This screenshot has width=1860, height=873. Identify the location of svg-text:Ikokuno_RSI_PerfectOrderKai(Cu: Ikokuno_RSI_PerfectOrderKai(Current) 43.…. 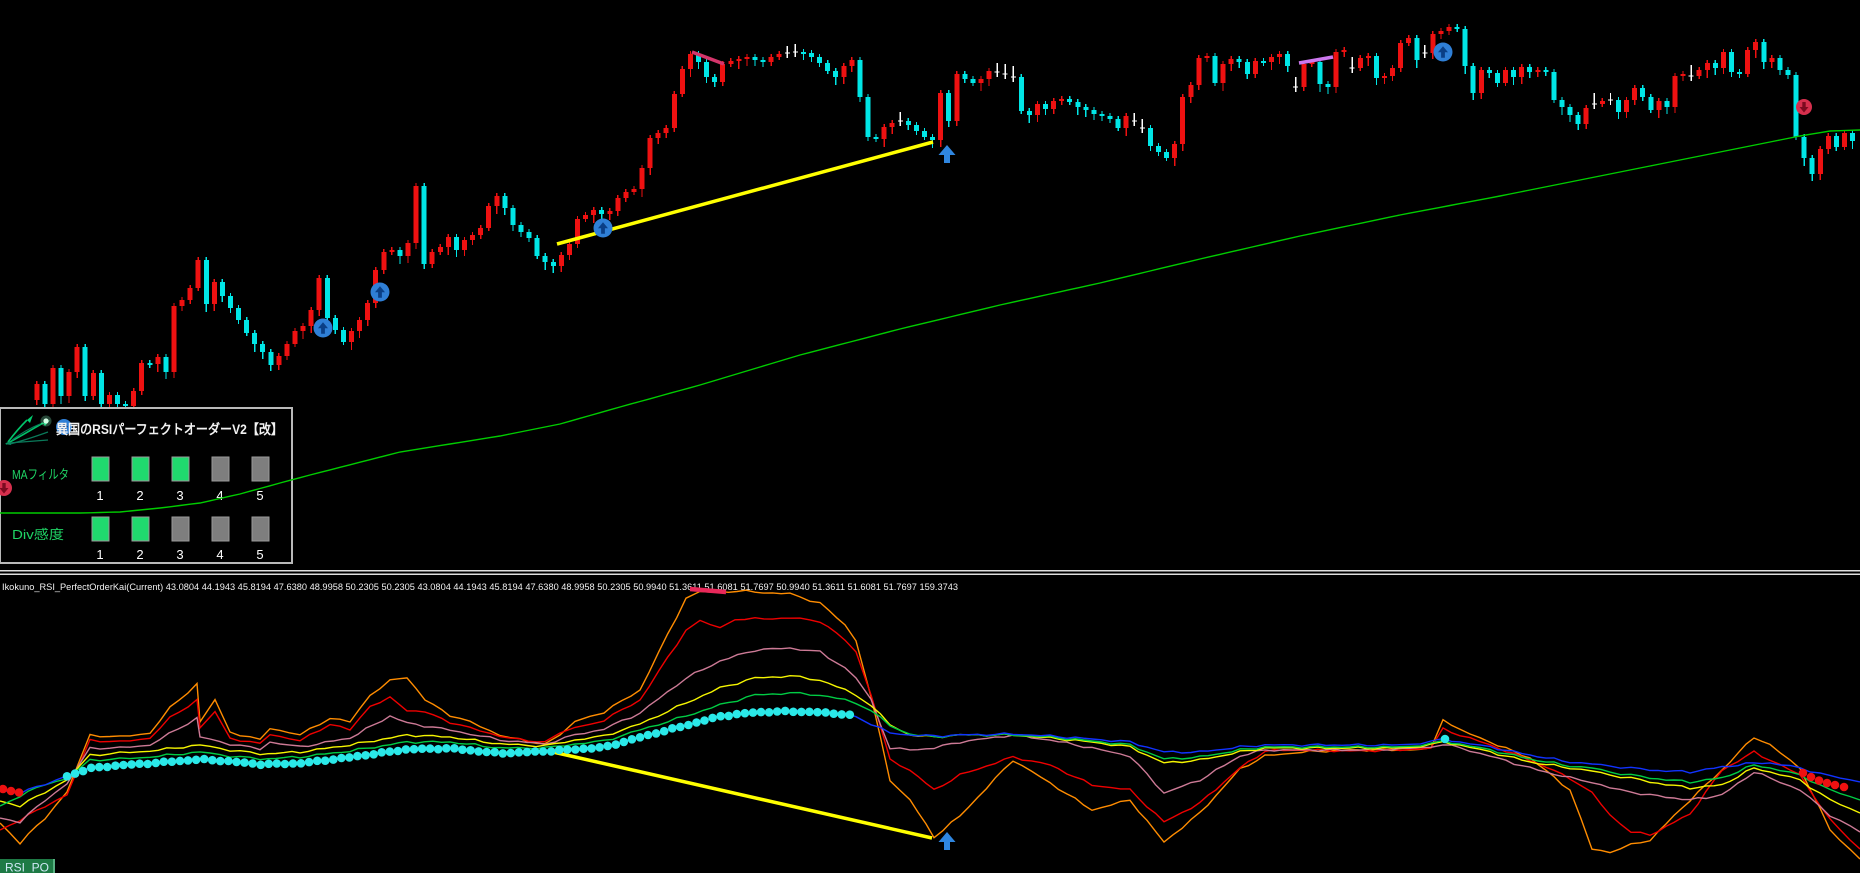
(480, 587).